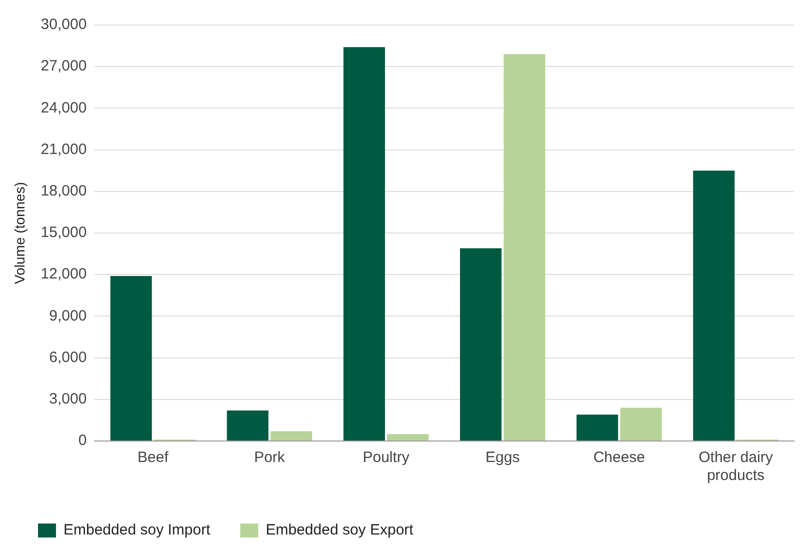  I want to click on y-tick-label: 24,000, so click(63, 107).